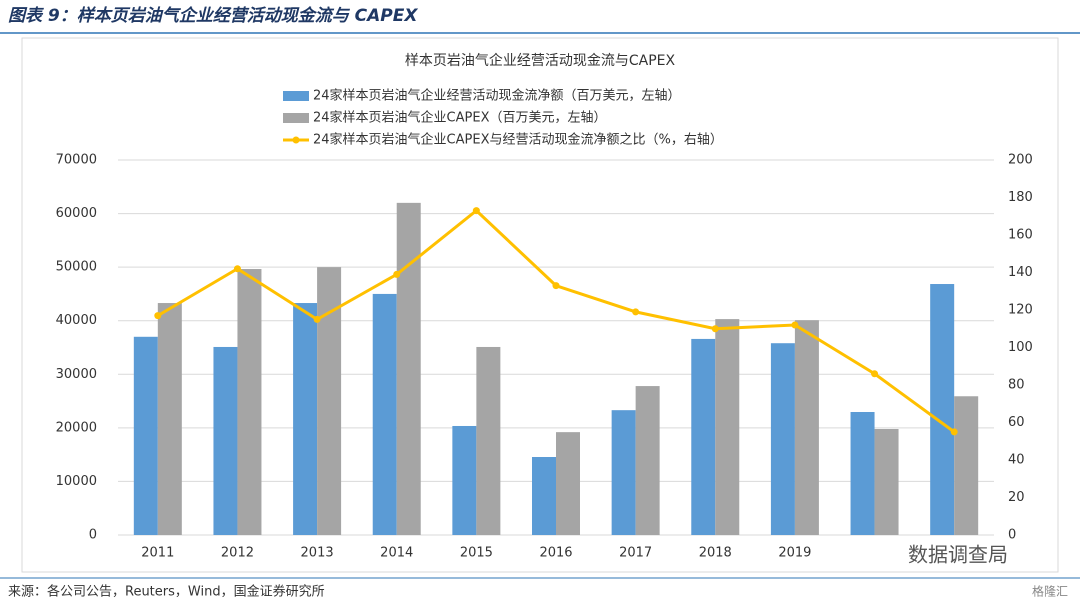  Describe the element at coordinates (76, 374) in the screenshot. I see `y-tick-label: 30000` at that location.